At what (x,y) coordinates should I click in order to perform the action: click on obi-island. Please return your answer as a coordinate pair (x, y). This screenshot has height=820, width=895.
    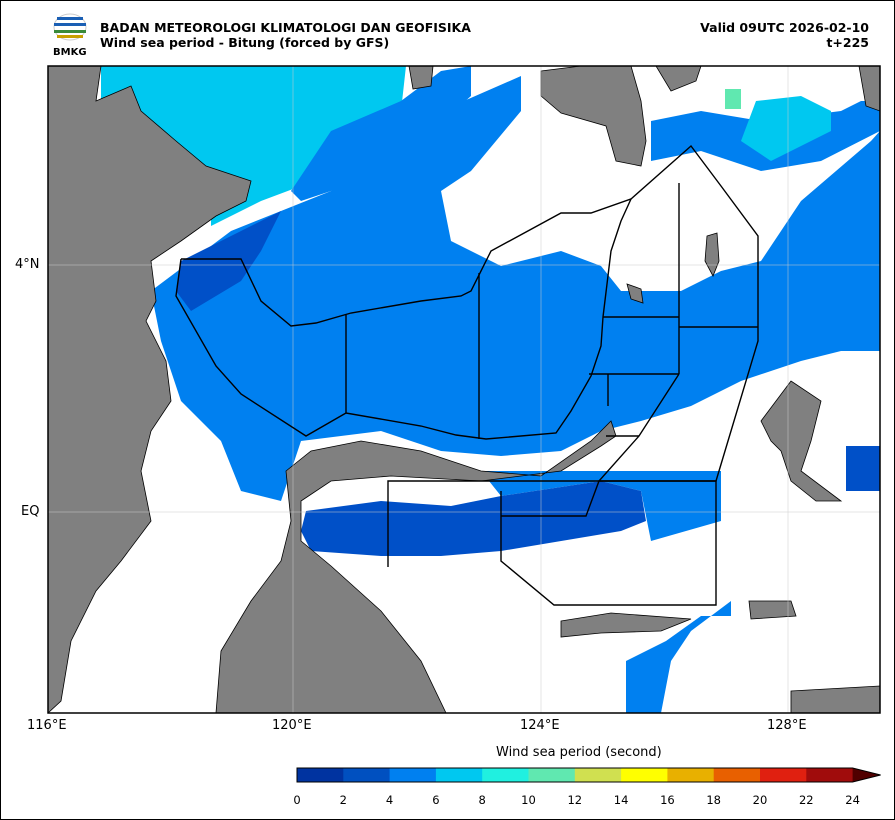
    Looking at the image, I should click on (772, 610).